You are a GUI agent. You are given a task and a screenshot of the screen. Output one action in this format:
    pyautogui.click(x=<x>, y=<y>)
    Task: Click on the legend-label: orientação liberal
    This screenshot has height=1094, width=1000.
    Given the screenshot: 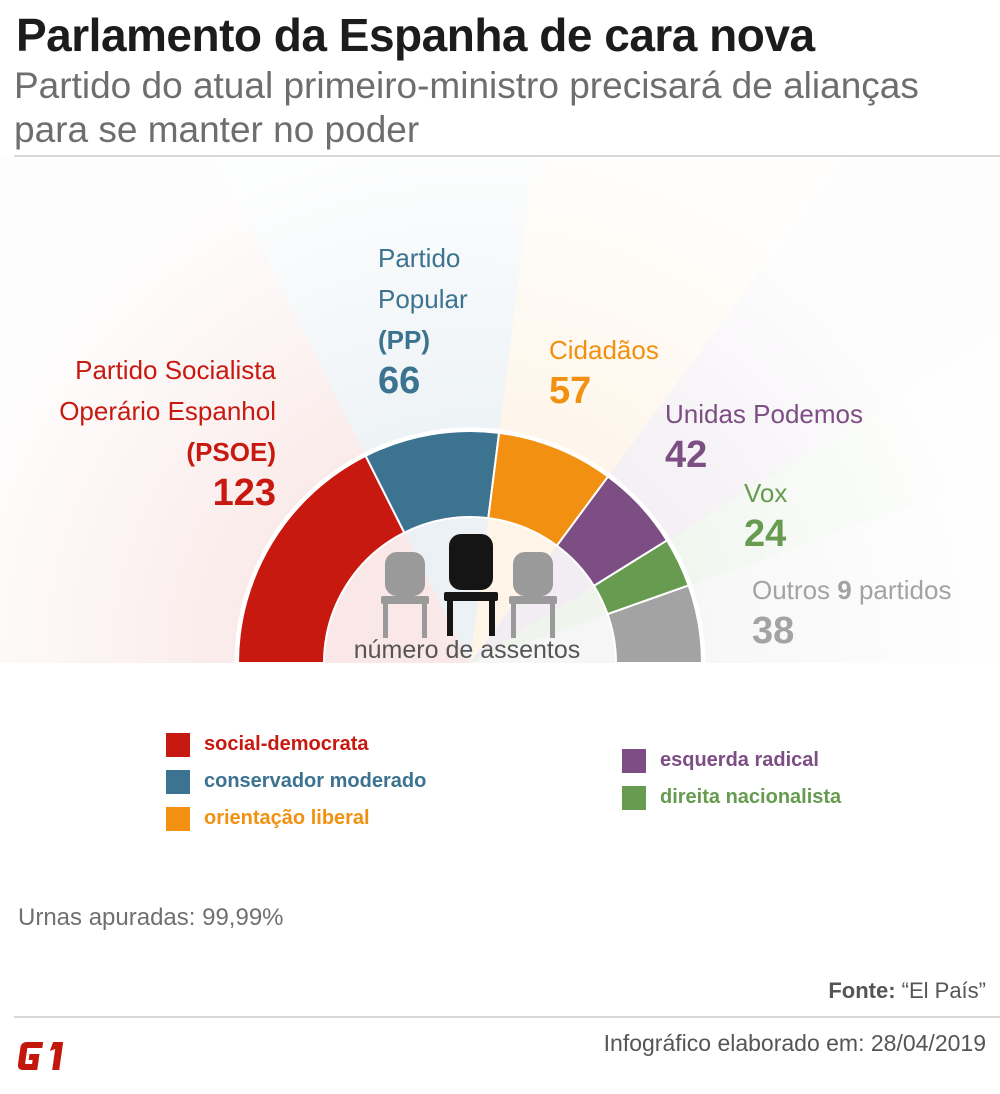 What is the action you would take?
    pyautogui.click(x=287, y=818)
    